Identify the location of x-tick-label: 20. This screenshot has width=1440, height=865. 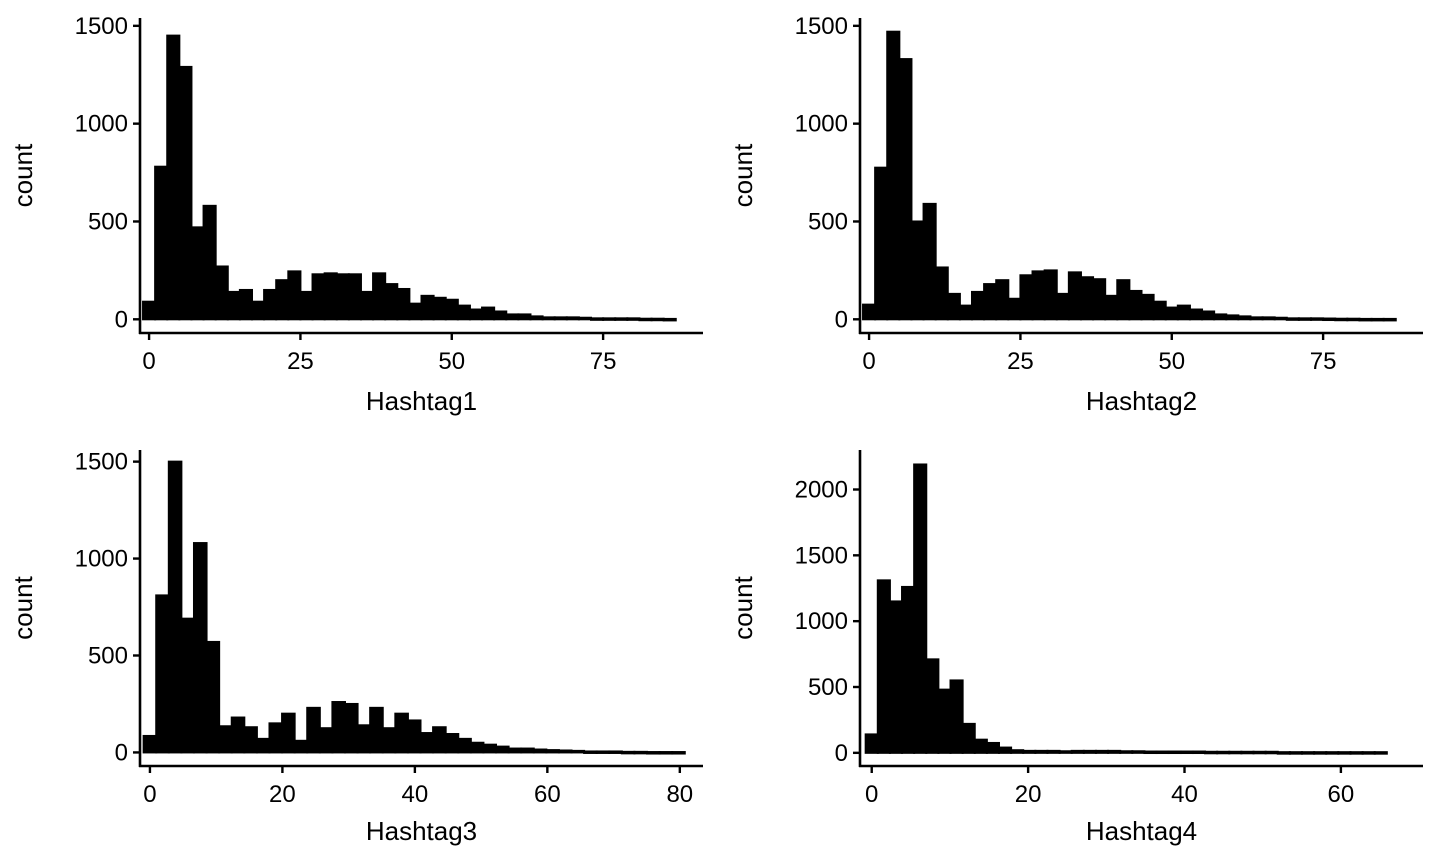
(282, 794).